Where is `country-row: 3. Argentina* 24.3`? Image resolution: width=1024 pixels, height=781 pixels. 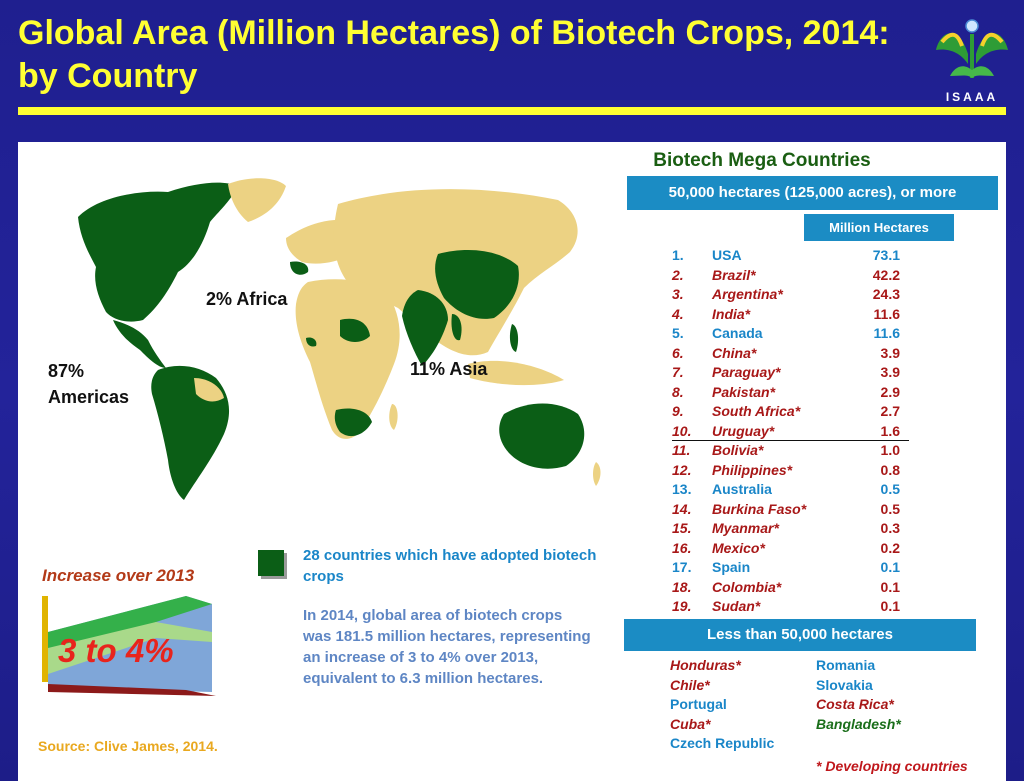 country-row: 3. Argentina* 24.3 is located at coordinates (792, 295).